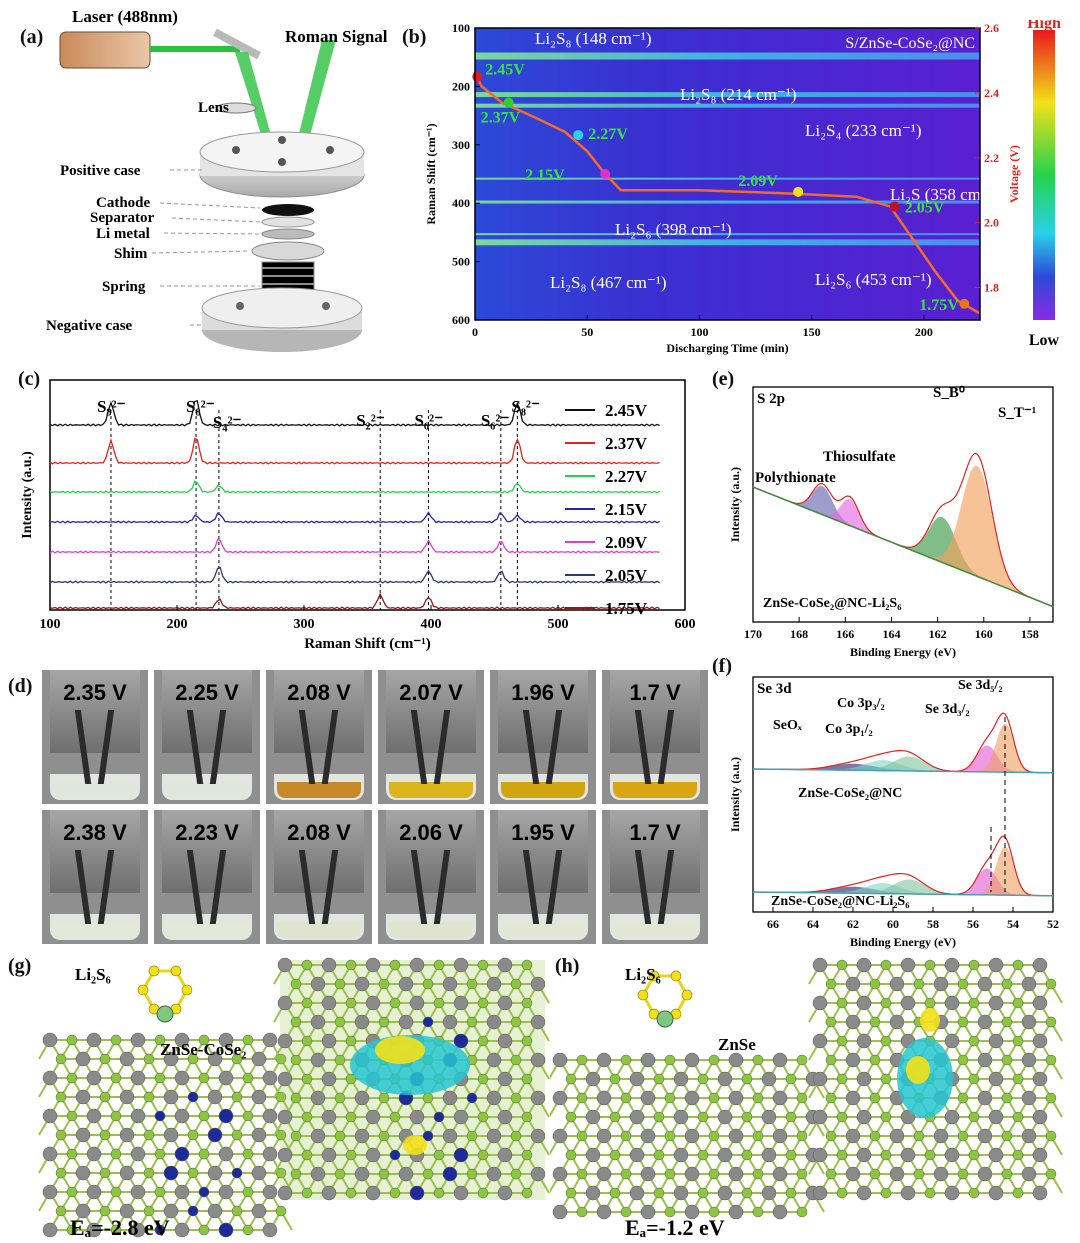 This screenshot has width=1080, height=1243. Describe the element at coordinates (738, 94) in the screenshot. I see `band-label-1: Li₂S₈ (214 cm⁻¹)` at that location.